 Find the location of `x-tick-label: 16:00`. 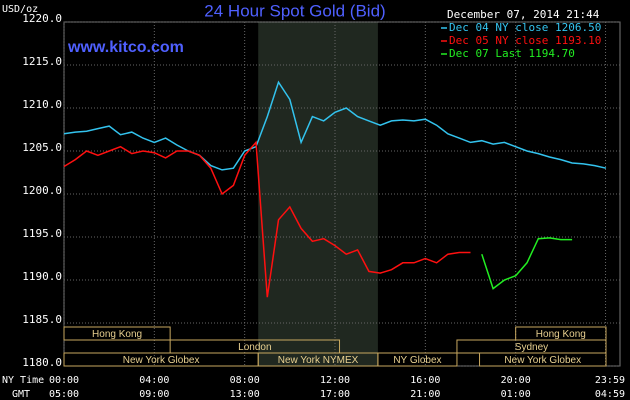

x-tick-label: 16:00 is located at coordinates (425, 380).